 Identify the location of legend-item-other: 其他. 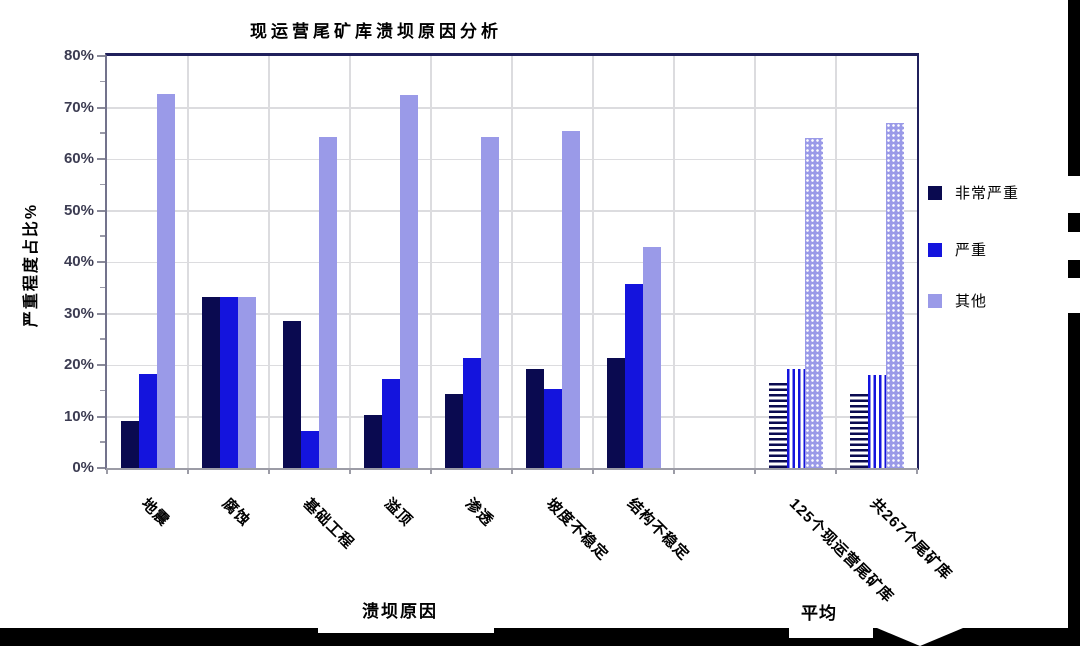
(957, 300).